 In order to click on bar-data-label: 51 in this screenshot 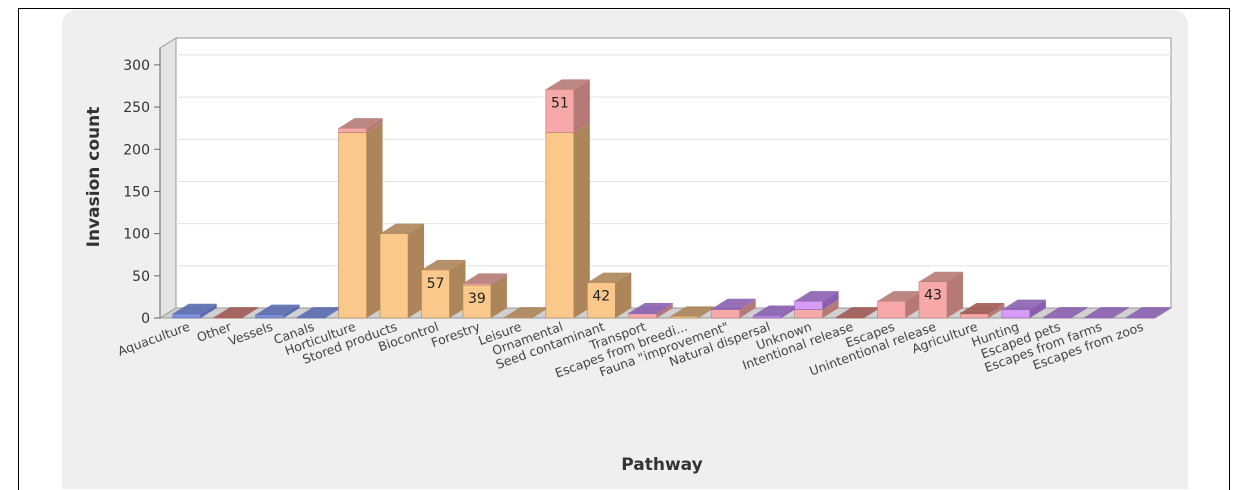, I will do `click(560, 103)`.